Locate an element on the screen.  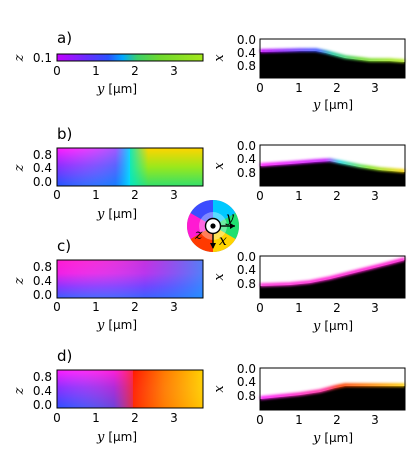
panel-d-right-xtick-1: 1 is located at coordinates (299, 420).